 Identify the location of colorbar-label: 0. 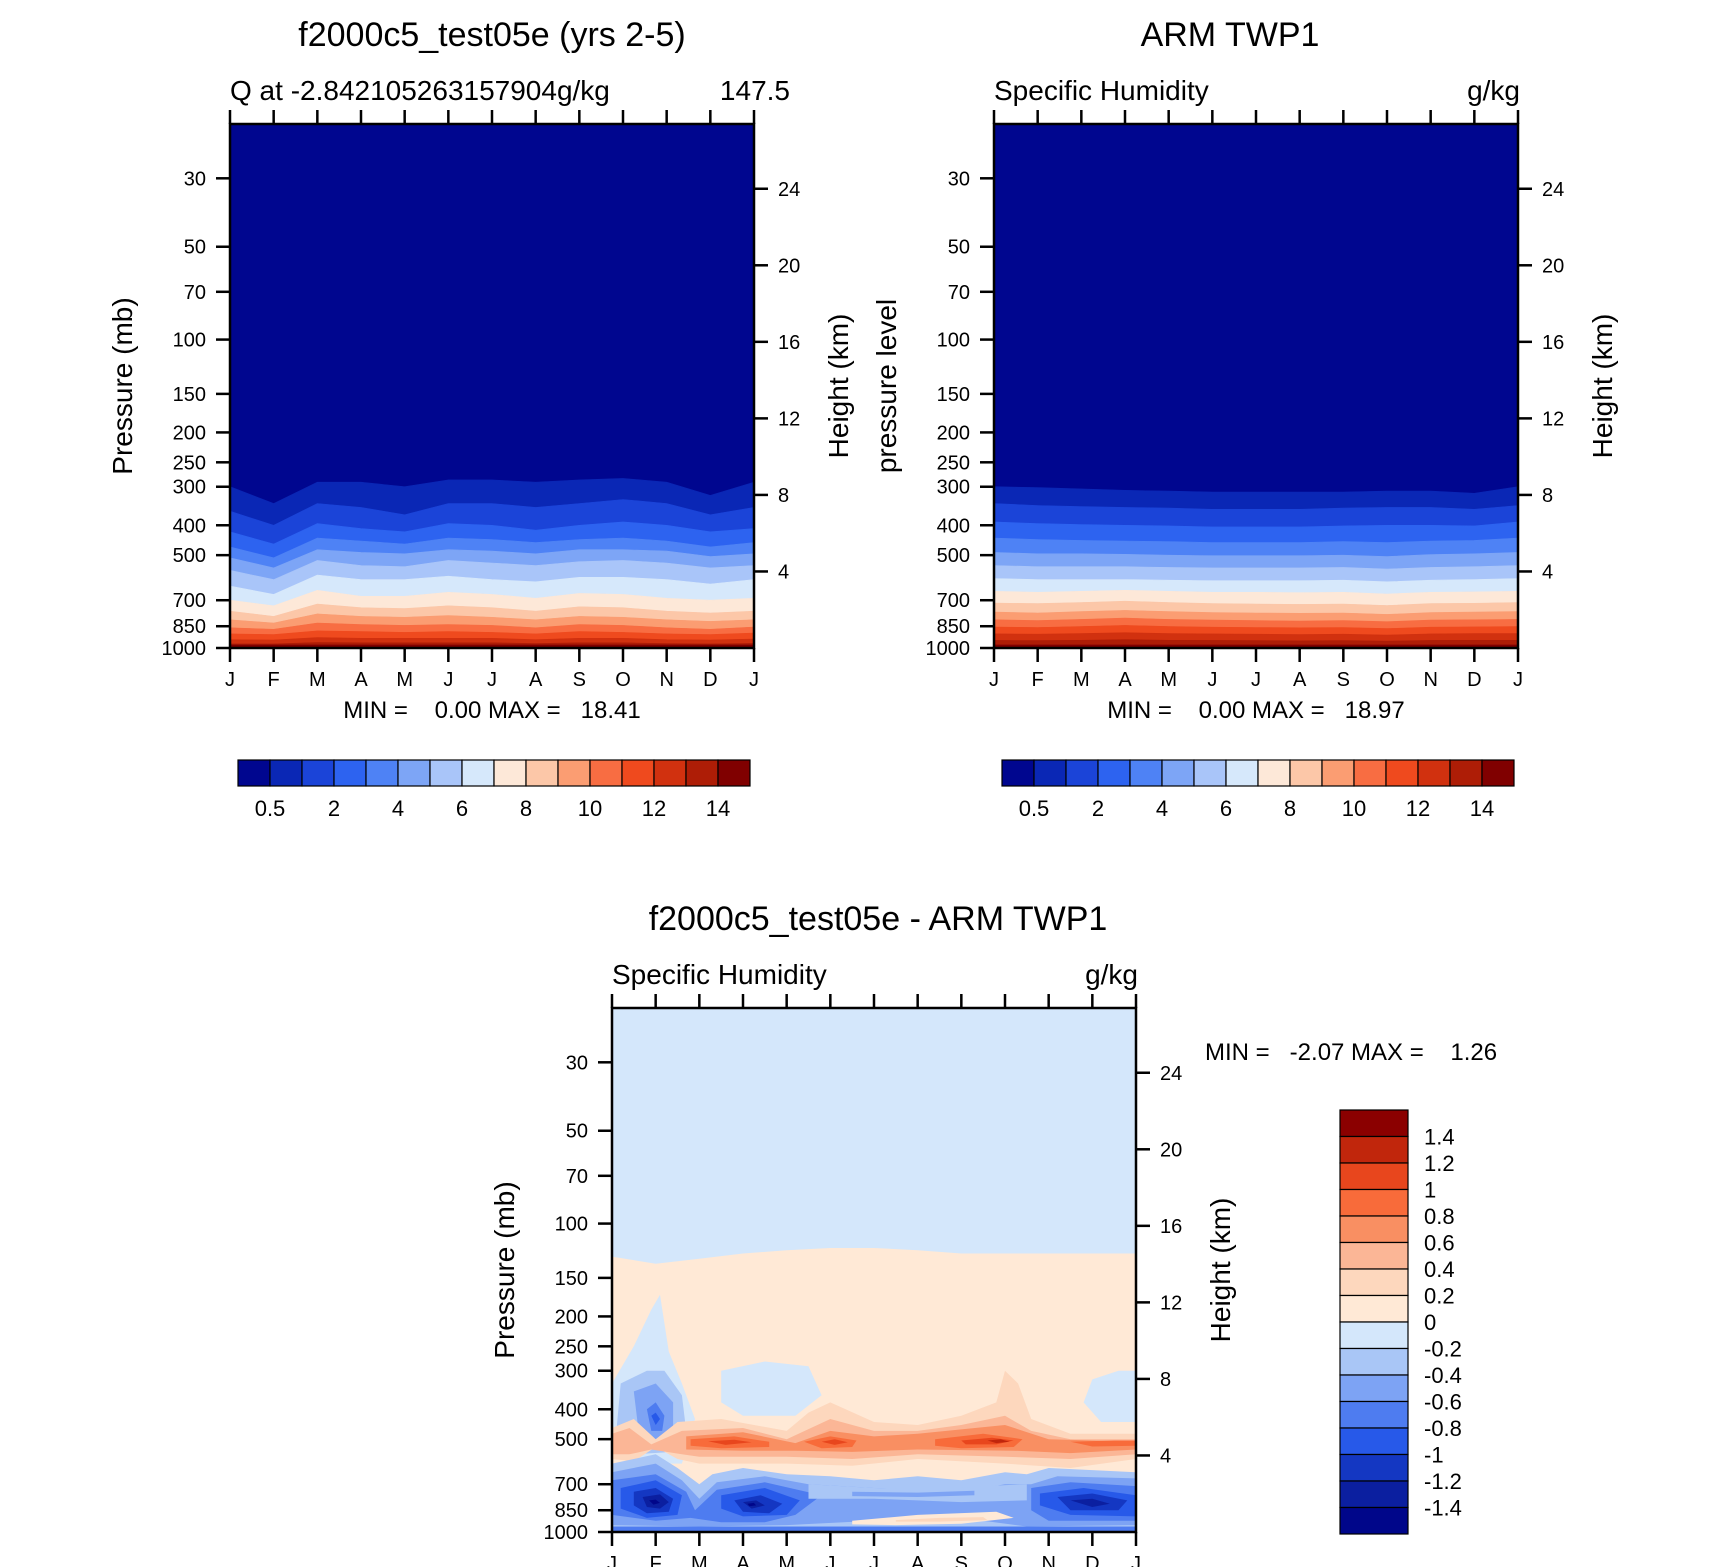
(1430, 1322).